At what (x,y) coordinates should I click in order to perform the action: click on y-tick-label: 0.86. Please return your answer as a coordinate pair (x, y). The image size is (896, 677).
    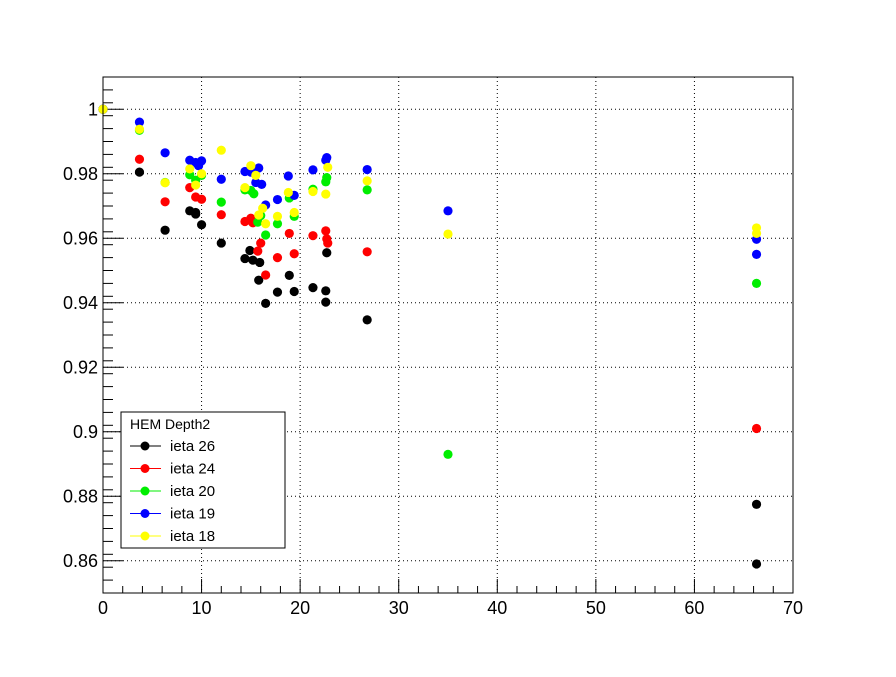
    Looking at the image, I should click on (80, 561).